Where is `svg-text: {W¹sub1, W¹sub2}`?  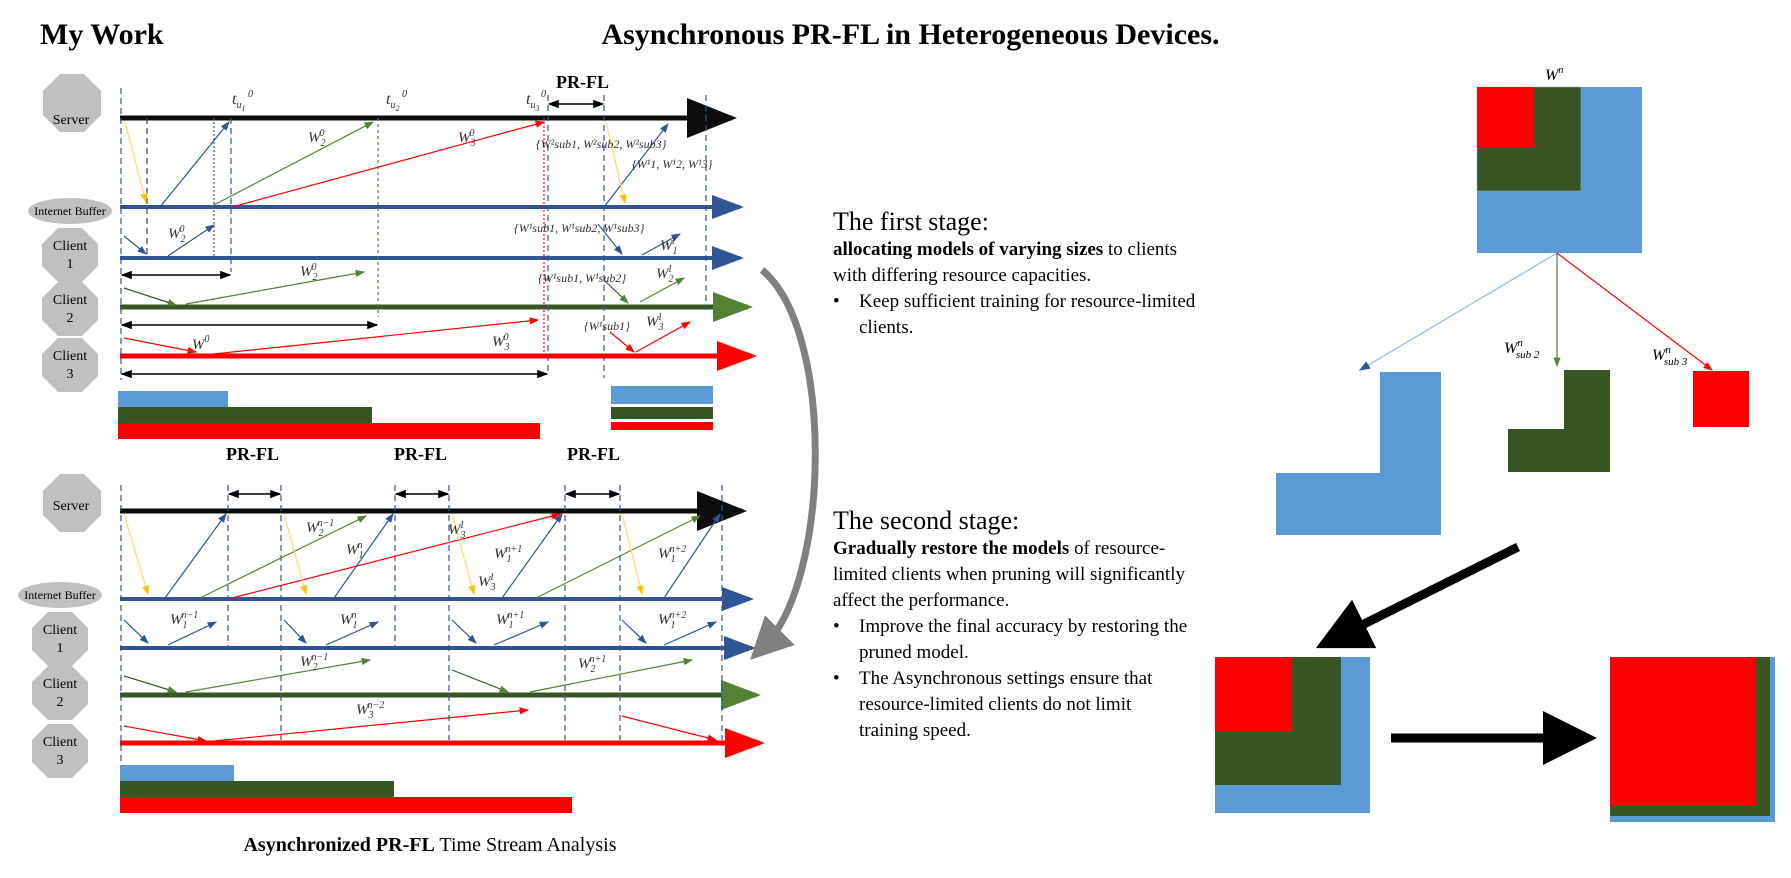
svg-text: {W¹sub1, W¹sub2} is located at coordinates (582, 278).